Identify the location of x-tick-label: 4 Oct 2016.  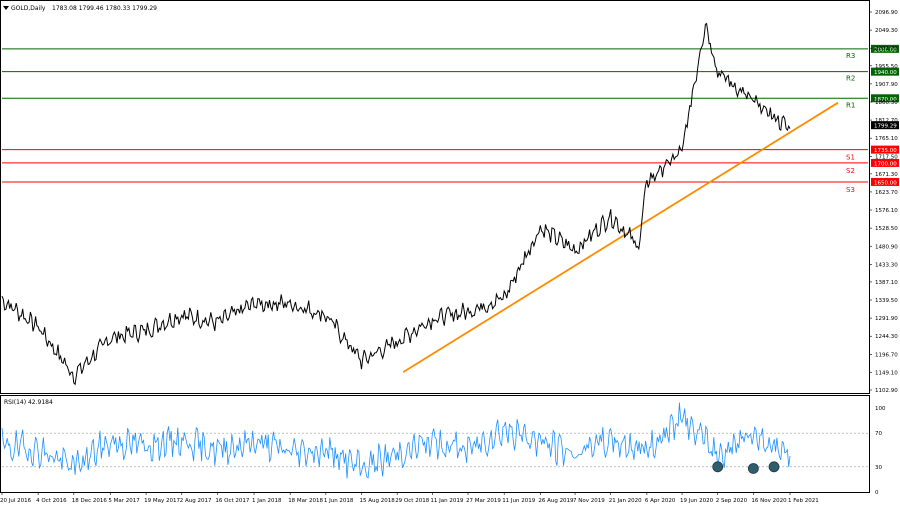
(51, 501).